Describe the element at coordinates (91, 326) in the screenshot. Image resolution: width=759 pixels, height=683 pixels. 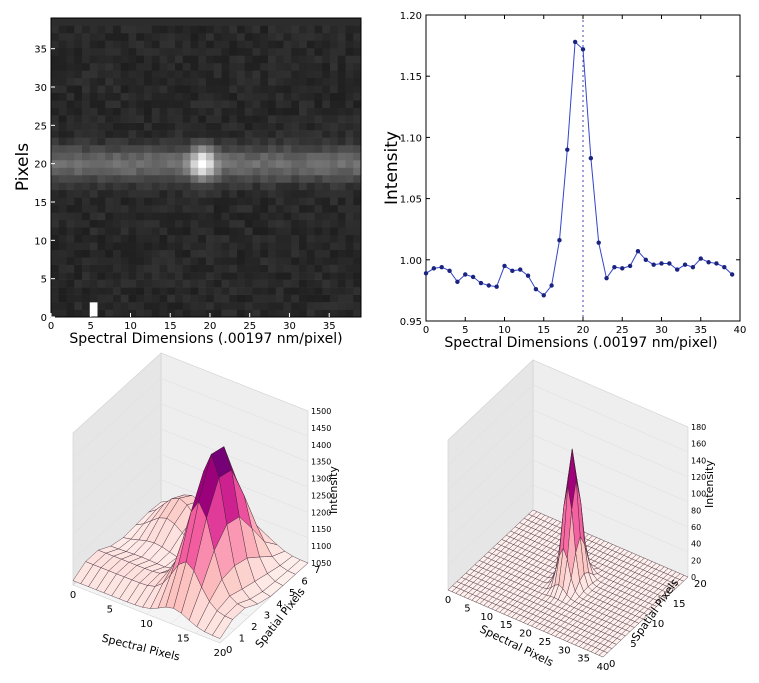
I see `x-tick-label: 5` at that location.